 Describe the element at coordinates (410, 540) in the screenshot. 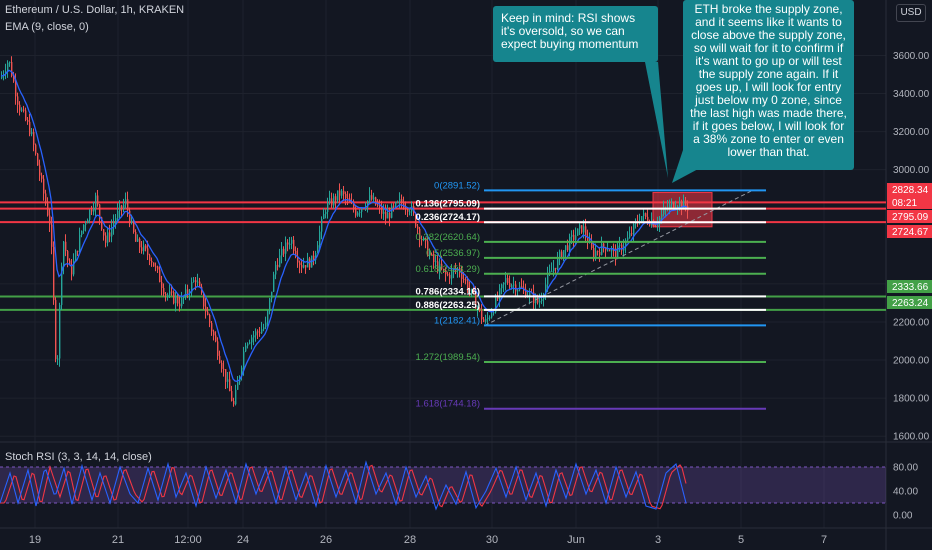

I see `time-axis-label: 28` at that location.